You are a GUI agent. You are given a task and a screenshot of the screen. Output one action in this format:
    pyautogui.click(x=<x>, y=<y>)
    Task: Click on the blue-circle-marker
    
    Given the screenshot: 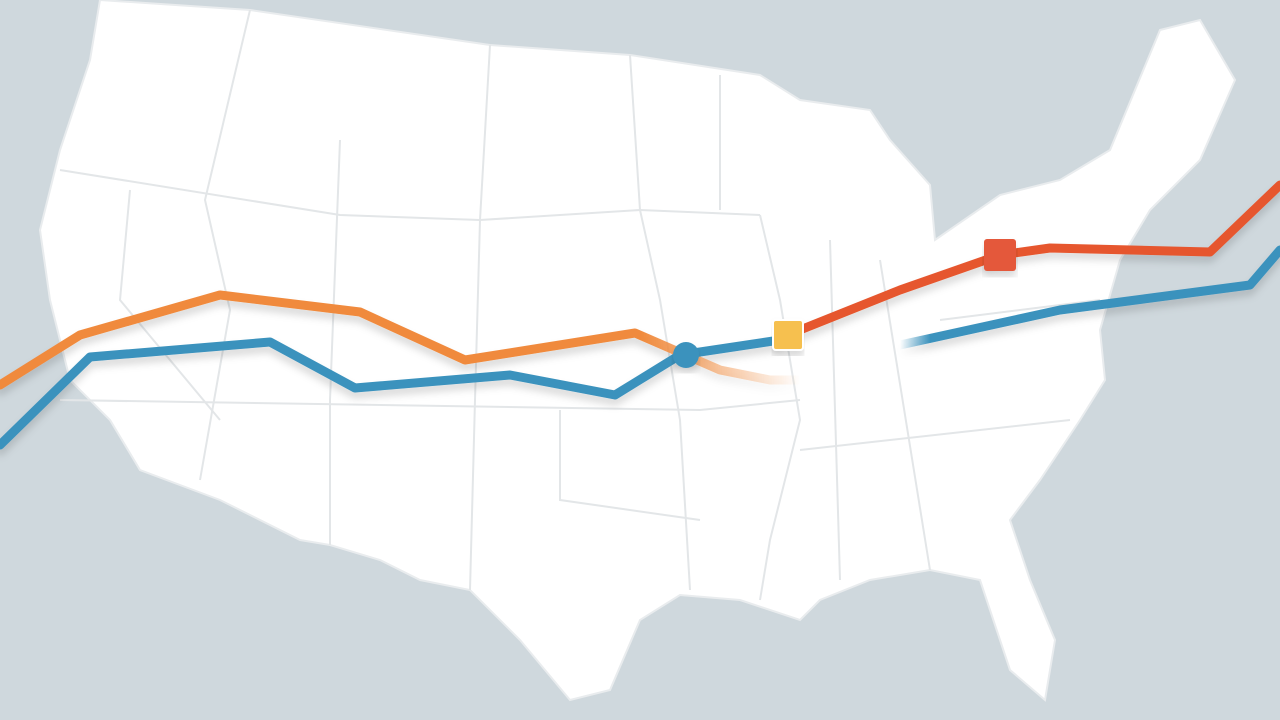 What is the action you would take?
    pyautogui.click(x=686, y=355)
    